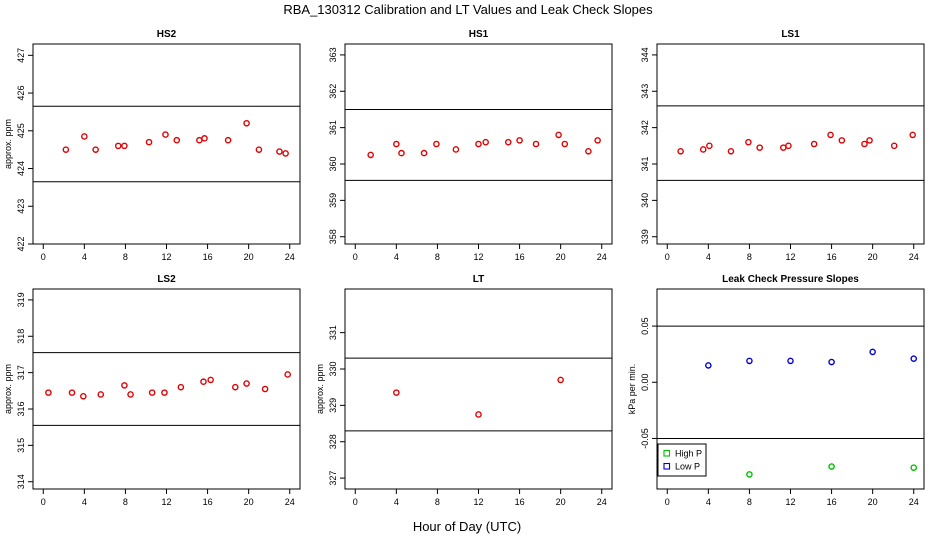 The width and height of the screenshot is (936, 540). I want to click on plot-frame-hs1, so click(478, 144).